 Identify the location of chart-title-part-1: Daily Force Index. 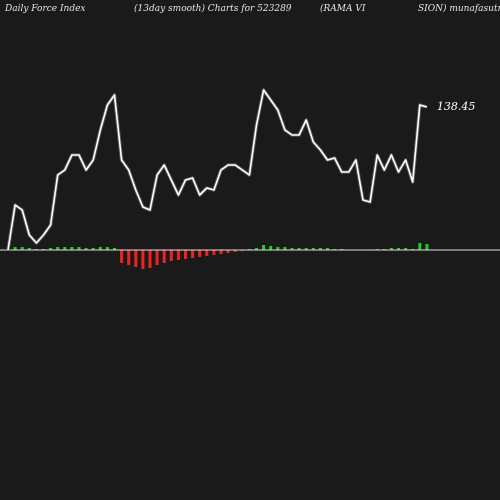
(45, 9).